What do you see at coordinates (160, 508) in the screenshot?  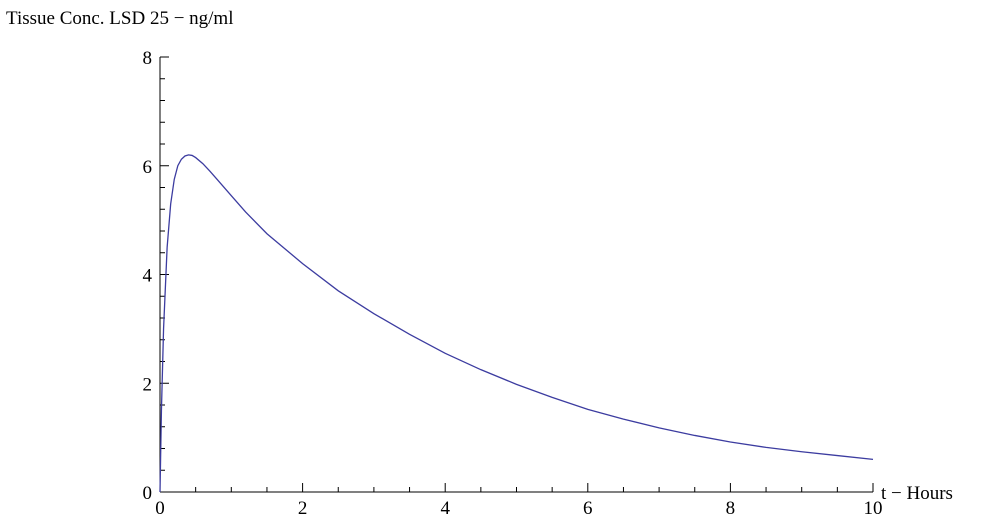 I see `x-tick-label: 0` at bounding box center [160, 508].